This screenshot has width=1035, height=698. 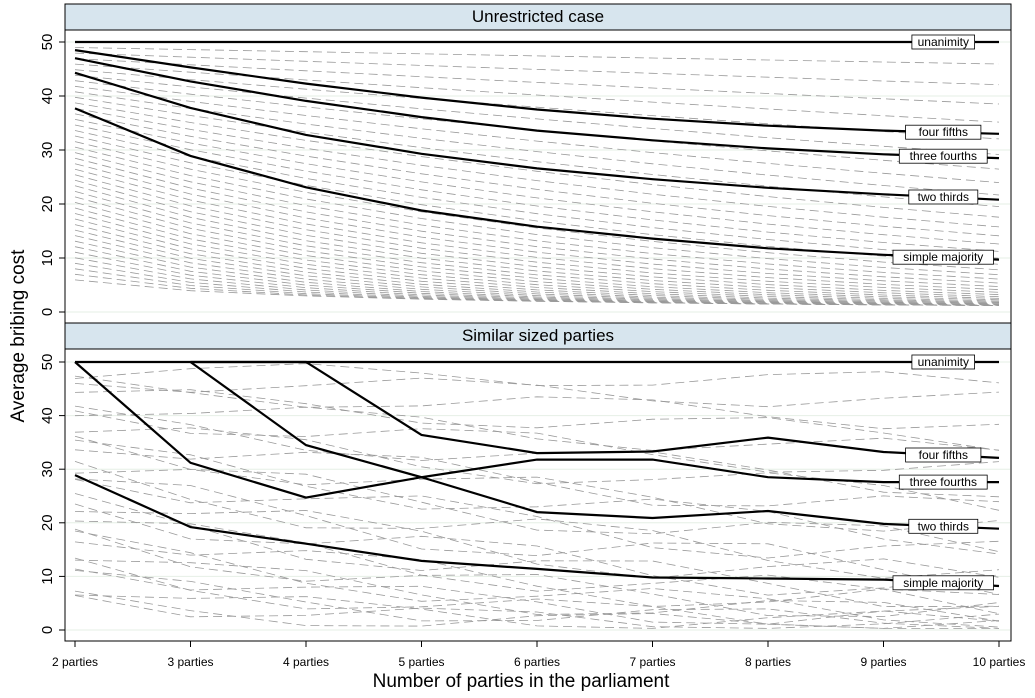 I want to click on x-tick-label: 6 parties, so click(x=537, y=662).